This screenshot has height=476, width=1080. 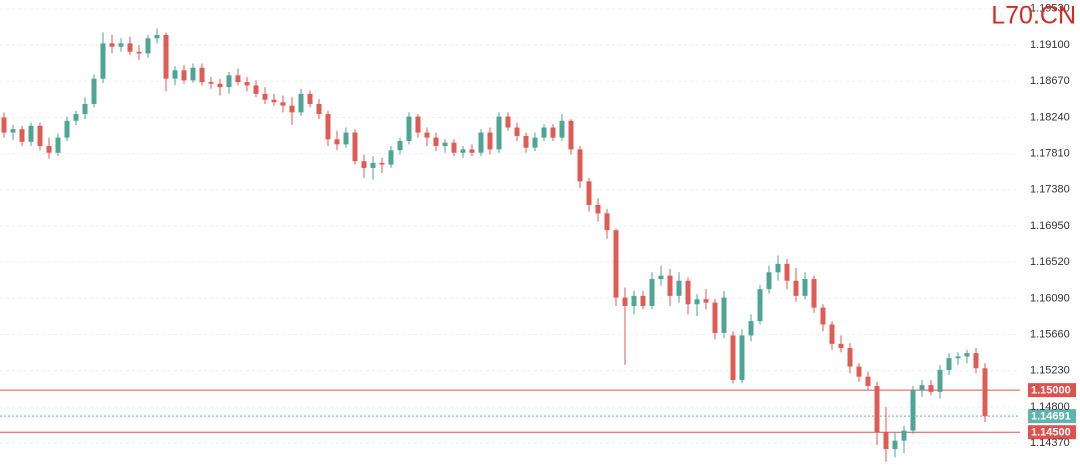 I want to click on y-tick-label: 1.14800, so click(x=1050, y=407).